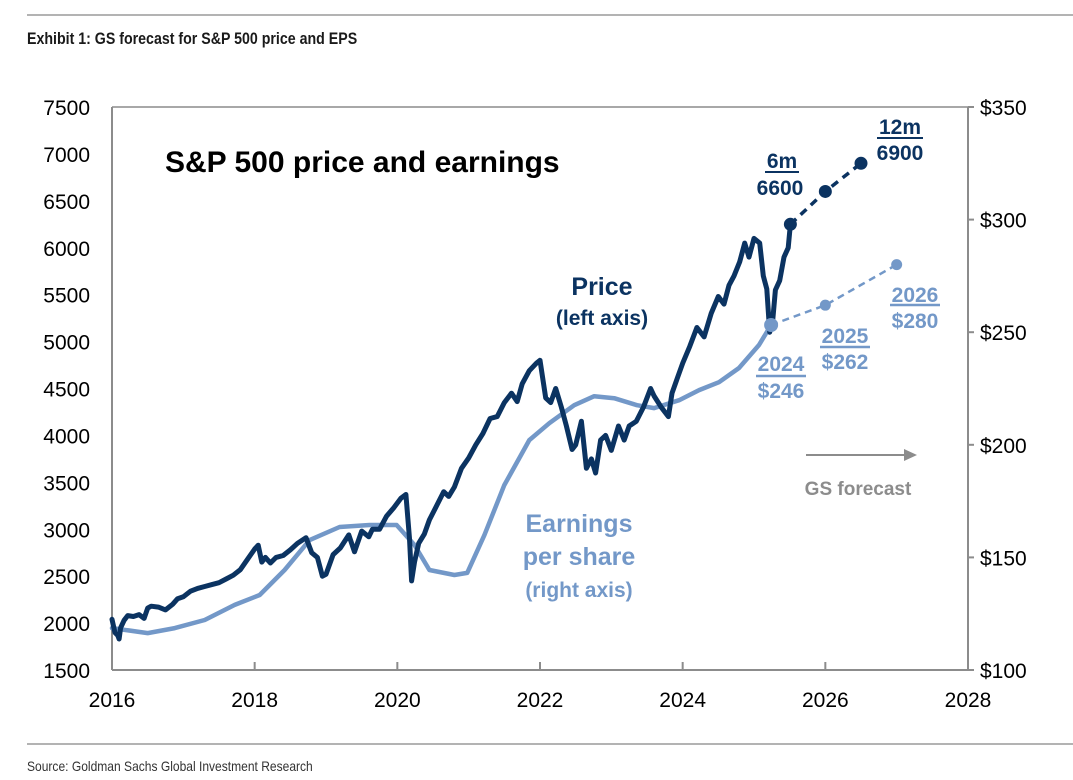  I want to click on chart-title: S&P 500 price and earnings, so click(362, 162).